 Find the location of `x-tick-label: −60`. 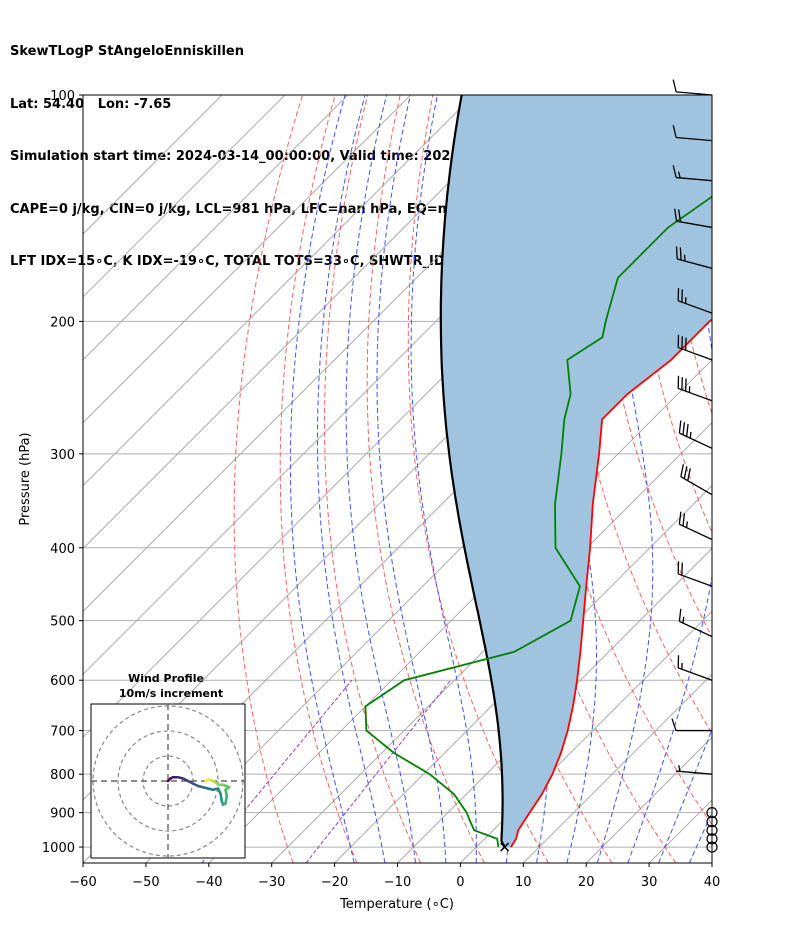

x-tick-label: −60 is located at coordinates (82, 882).